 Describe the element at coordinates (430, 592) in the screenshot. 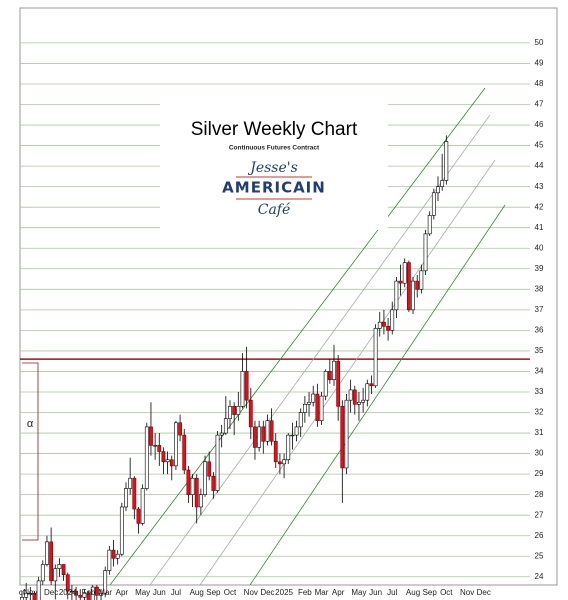

I see `x-tick-label: Sep` at that location.